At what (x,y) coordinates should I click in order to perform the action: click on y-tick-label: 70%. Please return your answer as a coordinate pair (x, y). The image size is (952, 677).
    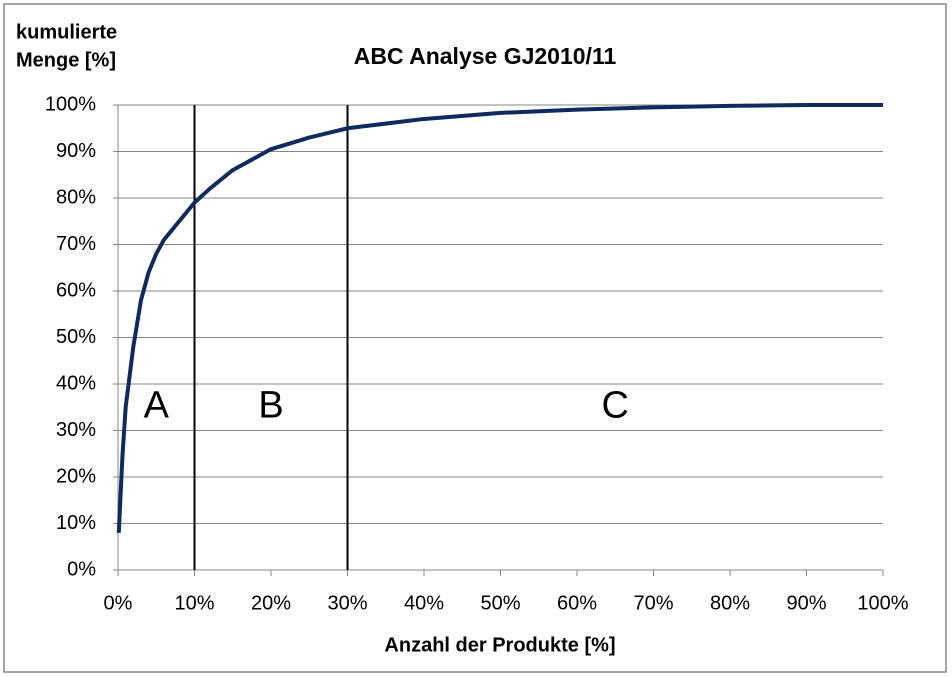
    Looking at the image, I should click on (76, 244).